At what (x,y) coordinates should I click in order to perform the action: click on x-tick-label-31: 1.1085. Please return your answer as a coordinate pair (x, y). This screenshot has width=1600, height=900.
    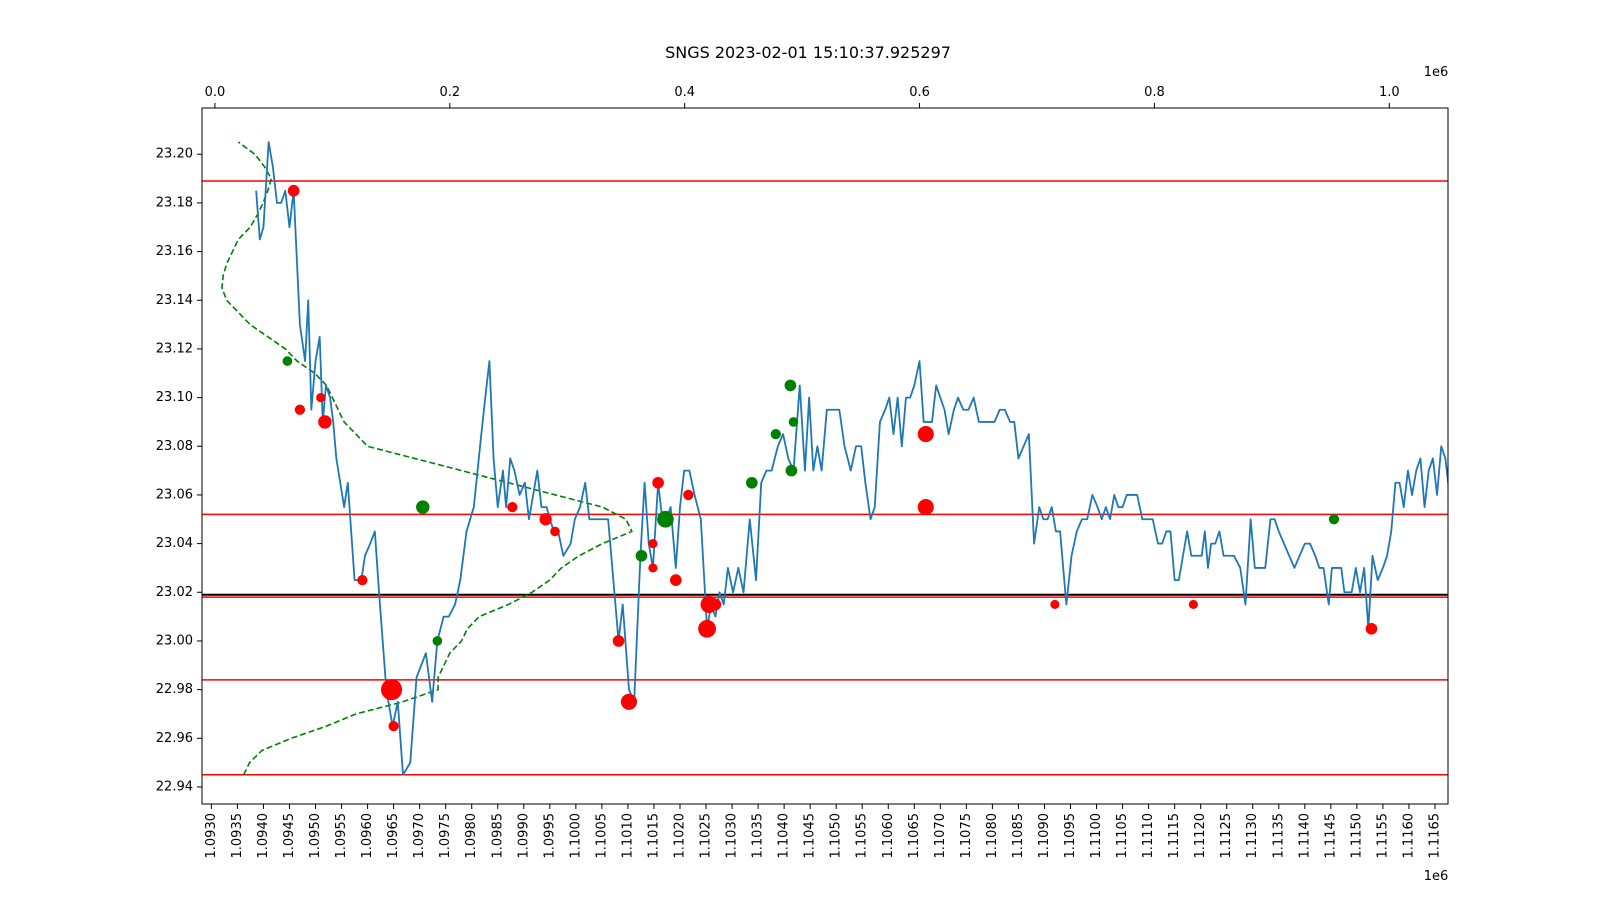
    Looking at the image, I should click on (1018, 836).